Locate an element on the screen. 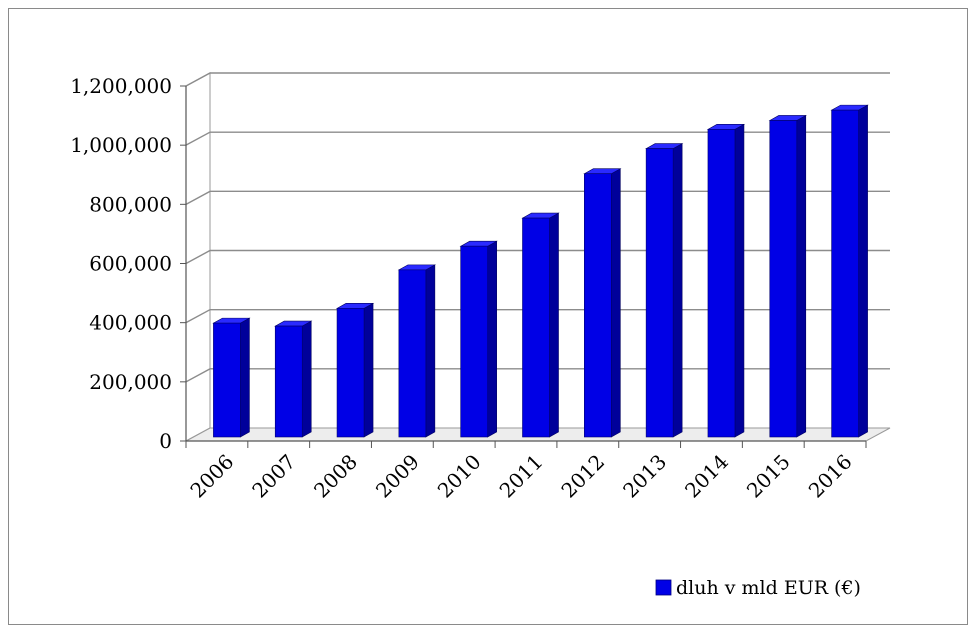  x-tick-label: 2011 is located at coordinates (521, 476).